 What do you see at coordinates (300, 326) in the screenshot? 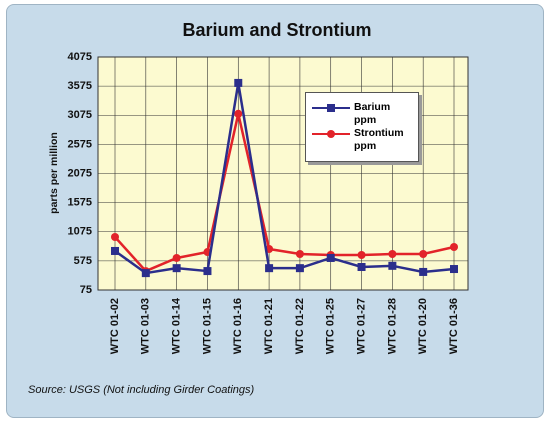
I see `x-tick-label: WTC 01-22` at bounding box center [300, 326].